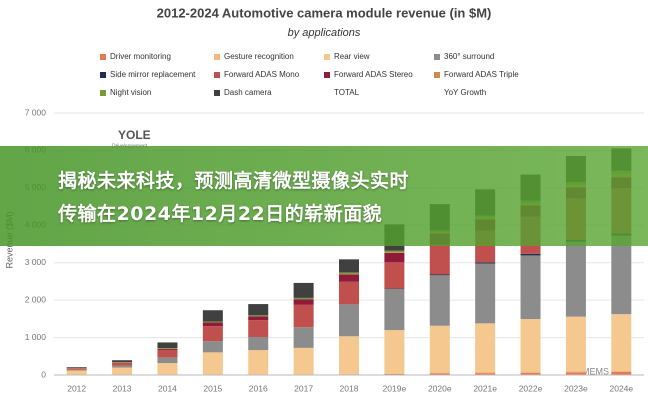 This screenshot has width=648, height=400. What do you see at coordinates (76, 388) in the screenshot?
I see `x-tick-label: 2012` at bounding box center [76, 388].